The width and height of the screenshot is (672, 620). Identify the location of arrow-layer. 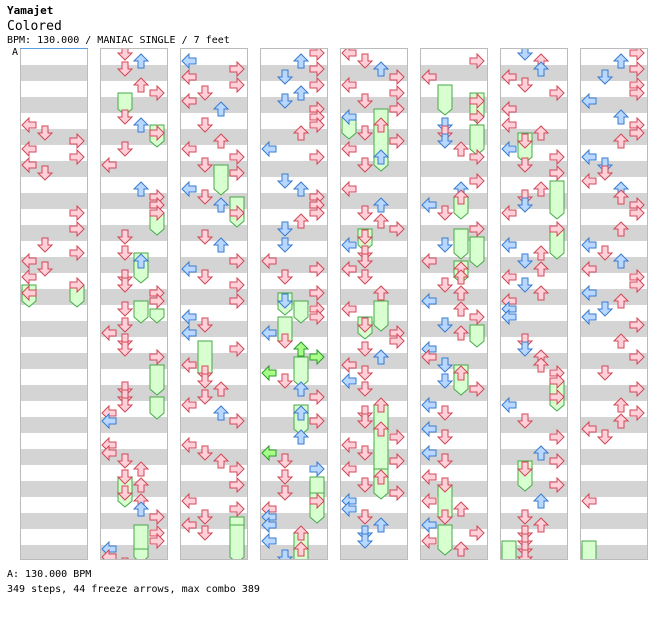
(213, 305).